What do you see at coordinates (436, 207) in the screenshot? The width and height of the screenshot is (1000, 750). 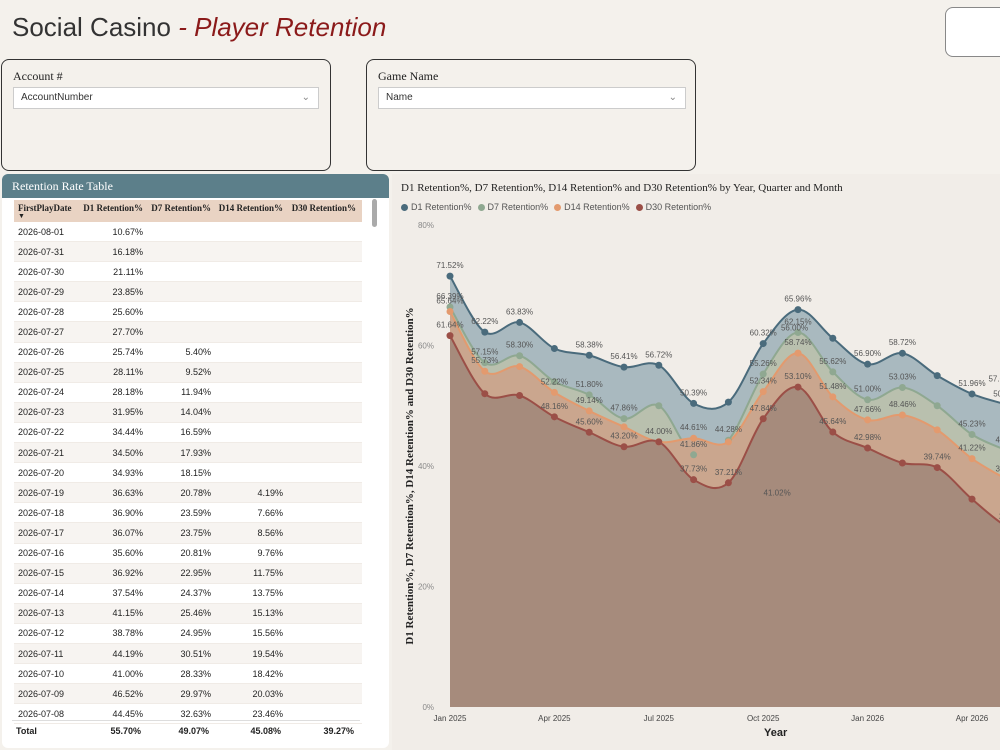 I see `legend-item: D1 Retention%` at bounding box center [436, 207].